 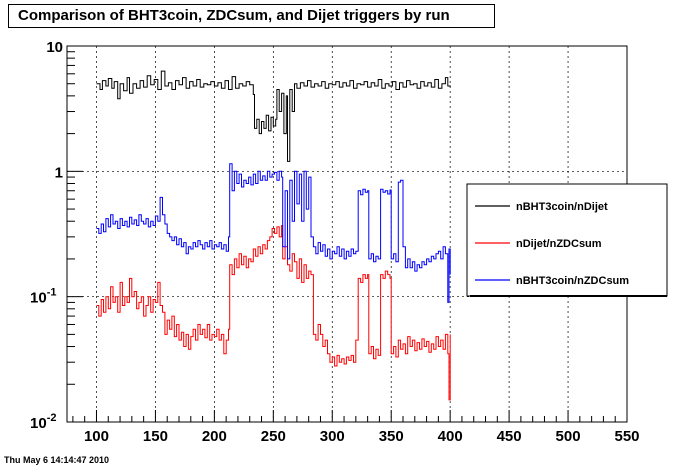 What do you see at coordinates (332, 436) in the screenshot?
I see `x-tick-label: 300` at bounding box center [332, 436].